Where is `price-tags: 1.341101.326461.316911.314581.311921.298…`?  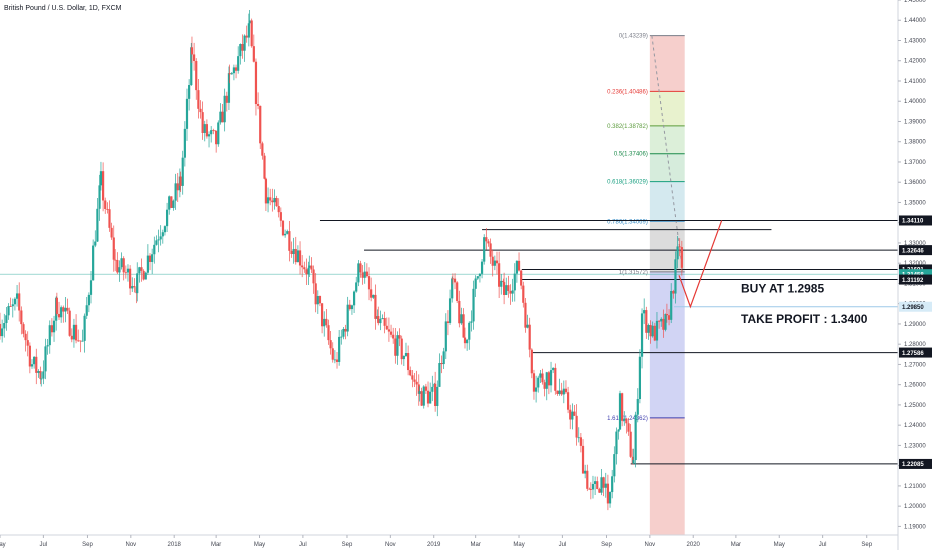 price-tags: 1.341101.326461.316911.314581.311921.298… is located at coordinates (915, 342).